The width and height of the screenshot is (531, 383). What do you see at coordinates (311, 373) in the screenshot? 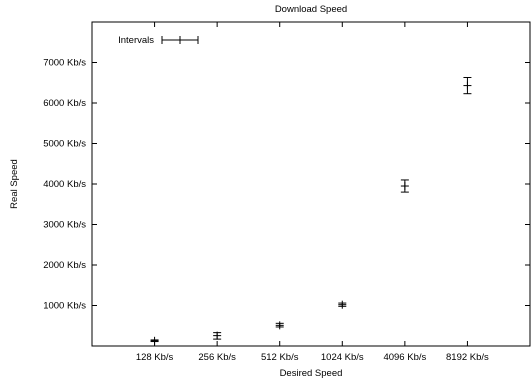
I see `x-axis-title: Desired Speed` at bounding box center [311, 373].